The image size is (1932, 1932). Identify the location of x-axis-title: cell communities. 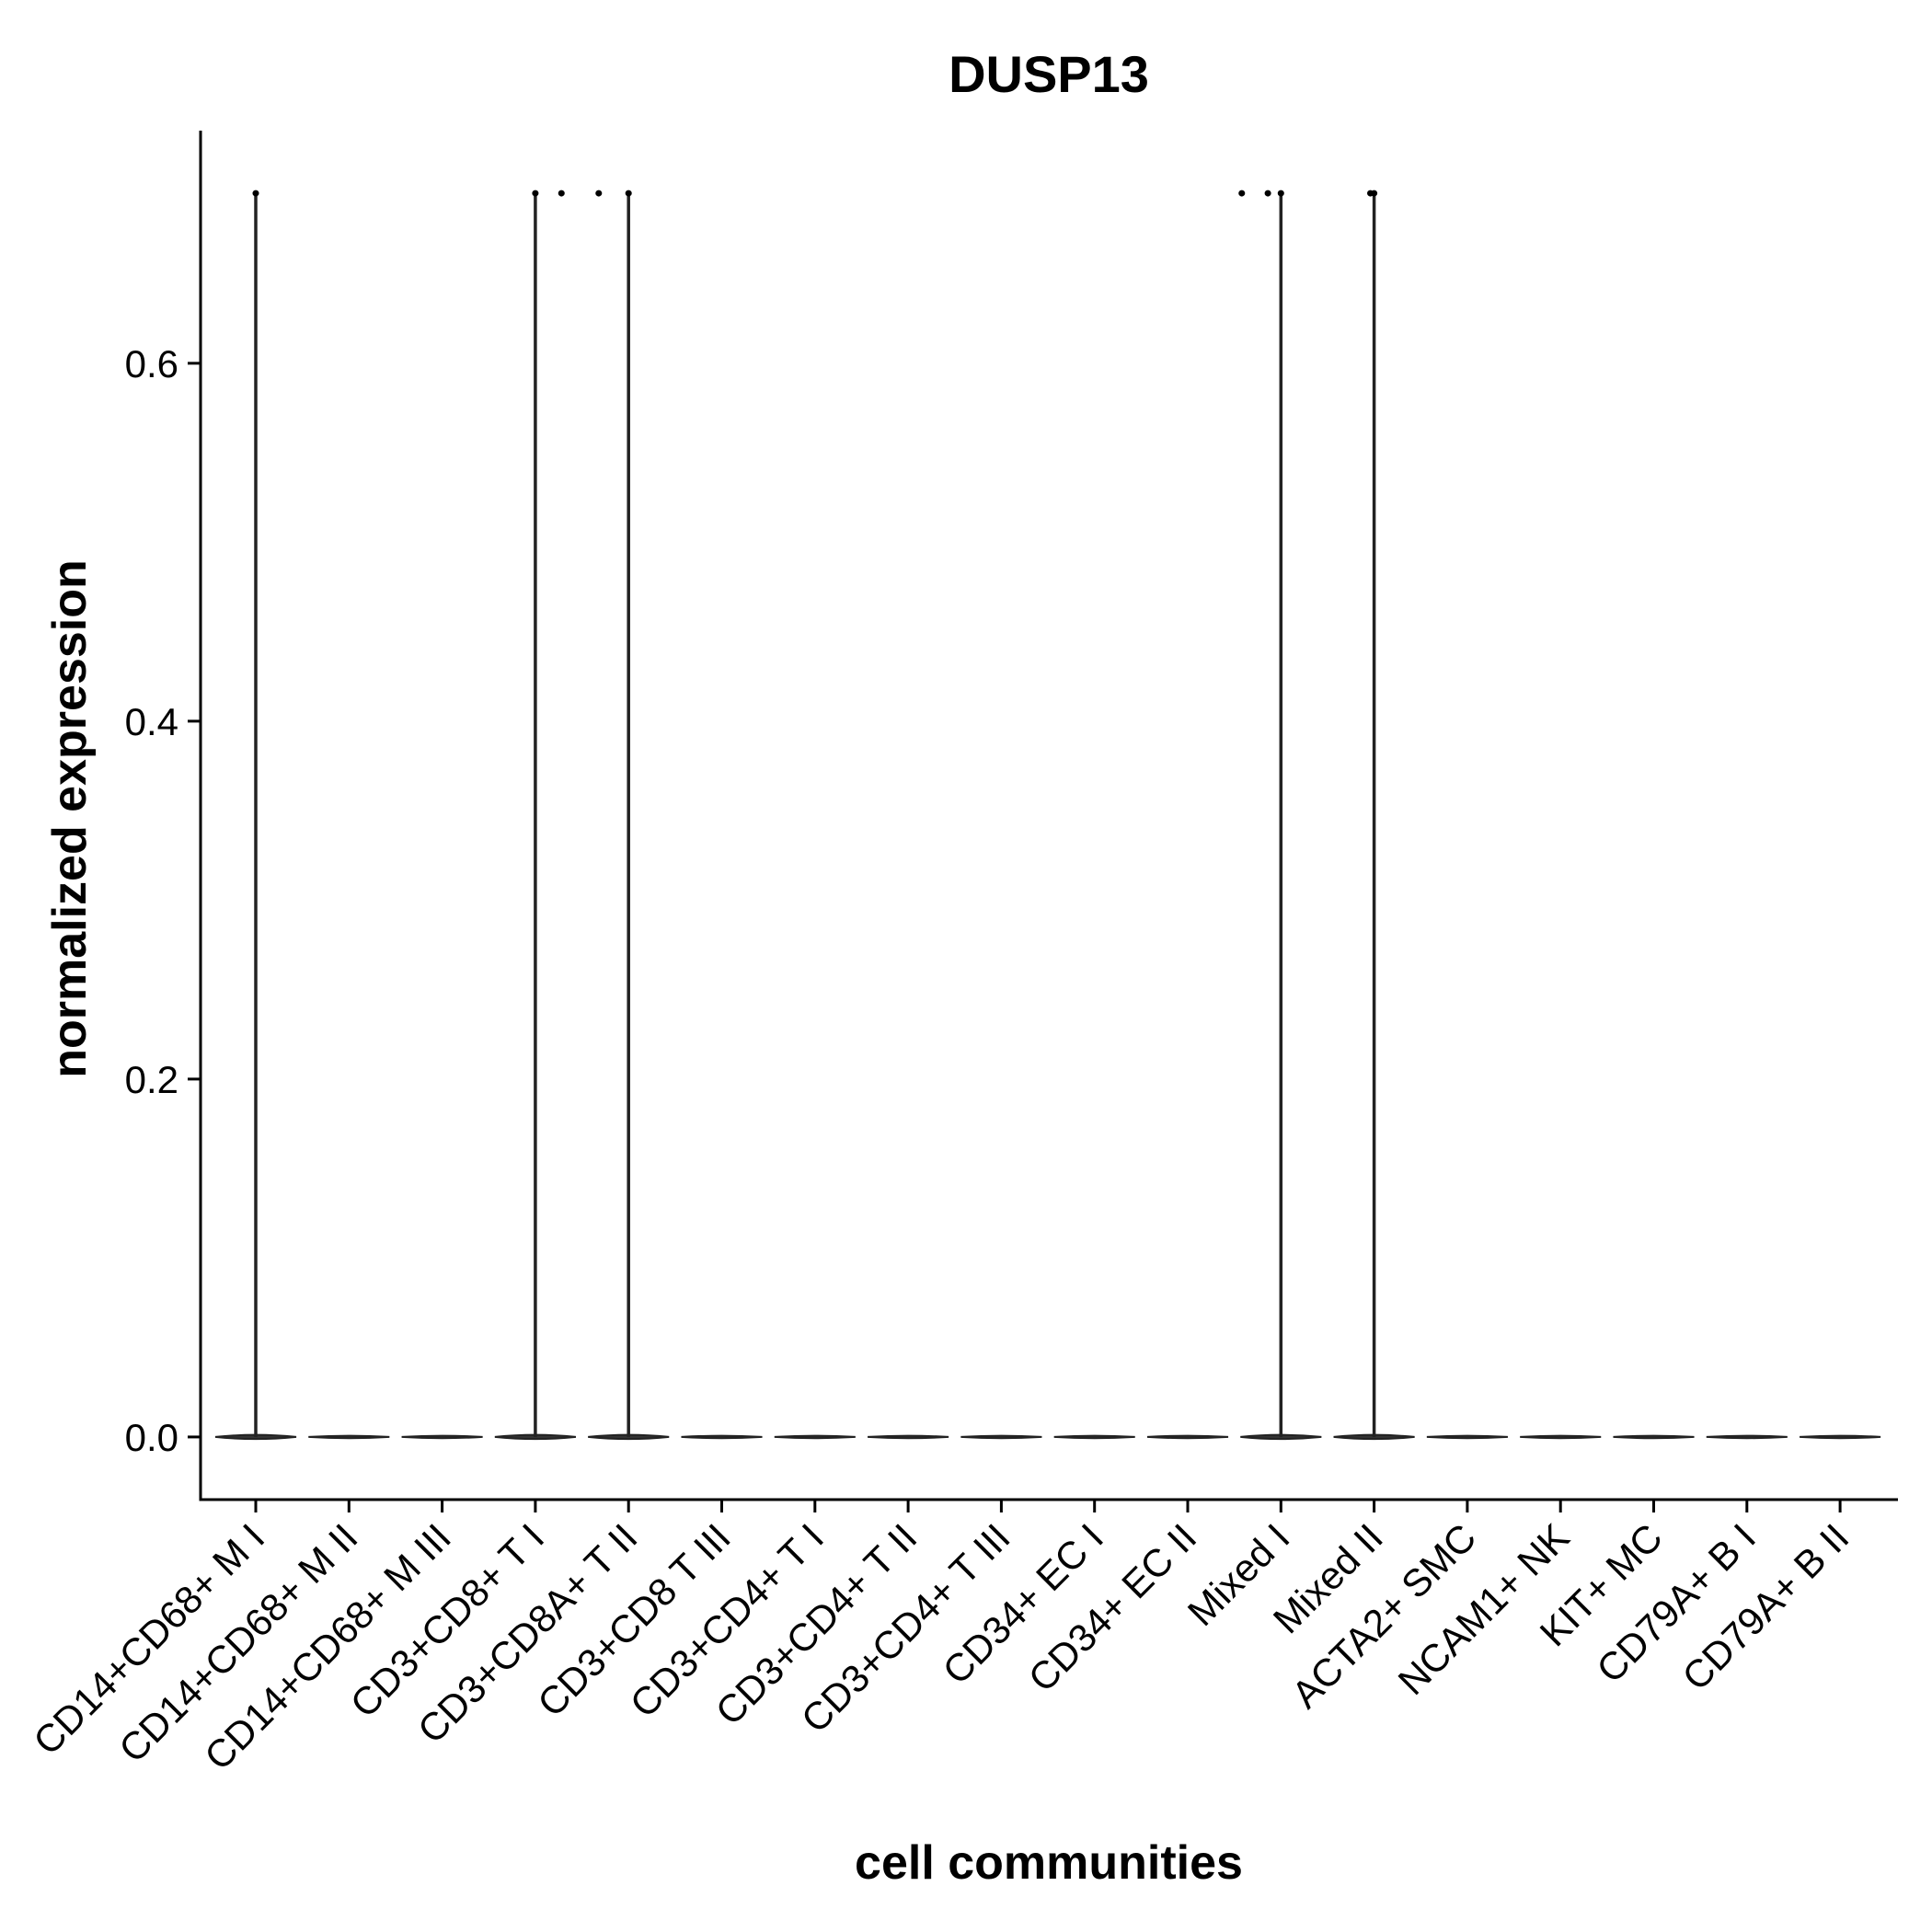
(1049, 1863).